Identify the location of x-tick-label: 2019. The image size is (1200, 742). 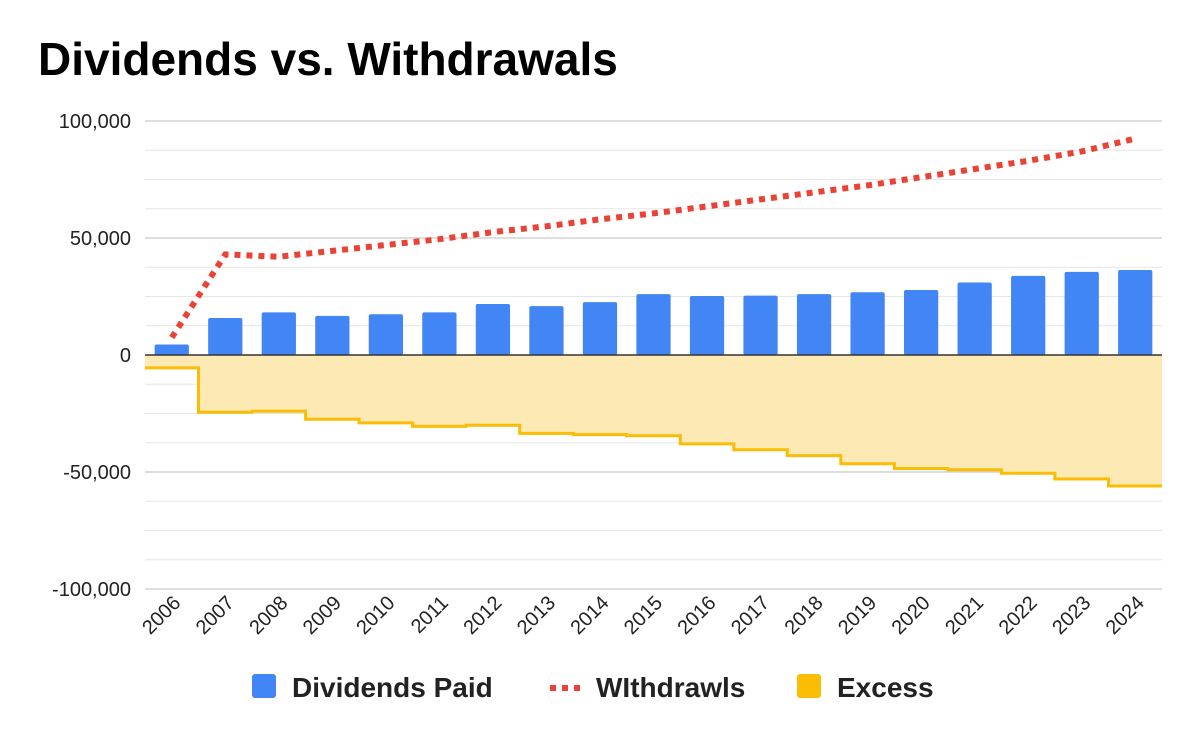
(857, 615).